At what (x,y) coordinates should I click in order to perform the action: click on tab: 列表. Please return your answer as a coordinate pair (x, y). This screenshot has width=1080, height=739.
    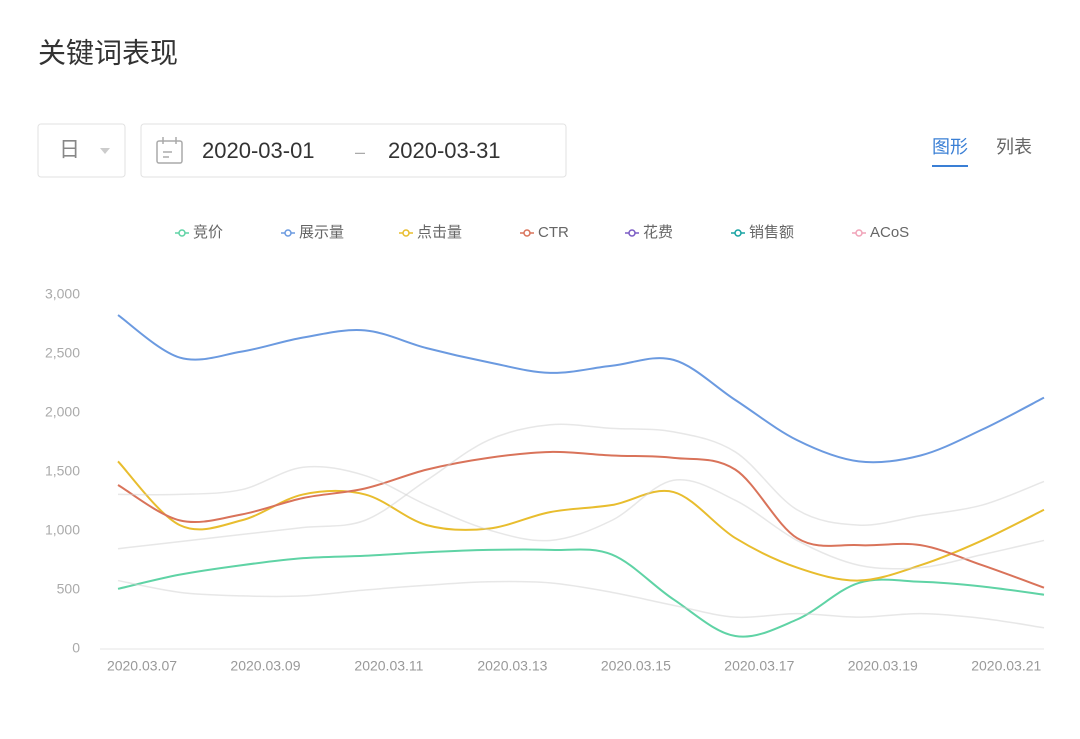
    Looking at the image, I should click on (1014, 147).